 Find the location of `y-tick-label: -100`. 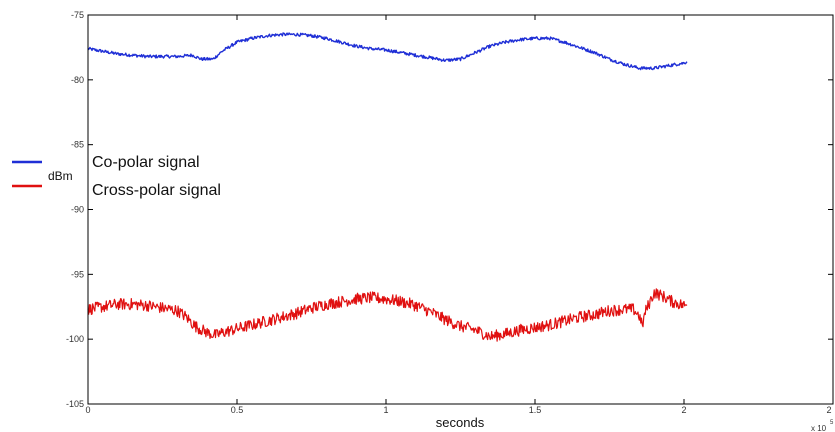

y-tick-label: -100 is located at coordinates (75, 339).